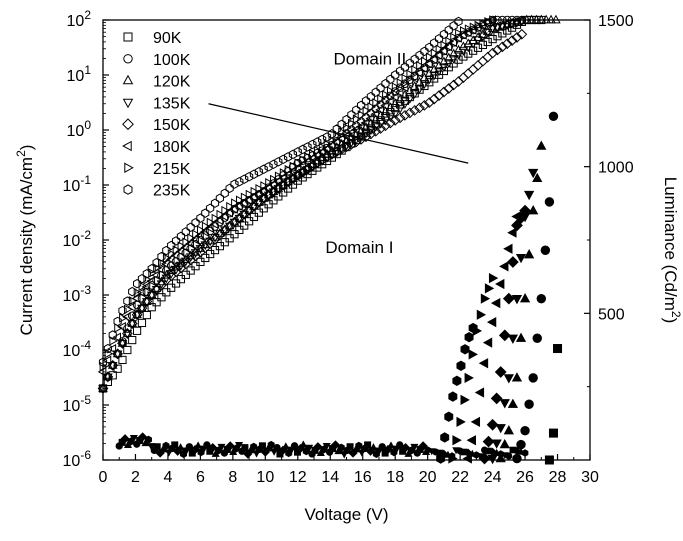 Image resolution: width=683 pixels, height=541 pixels. What do you see at coordinates (128, 79) in the screenshot?
I see `legend-marker-120K` at bounding box center [128, 79].